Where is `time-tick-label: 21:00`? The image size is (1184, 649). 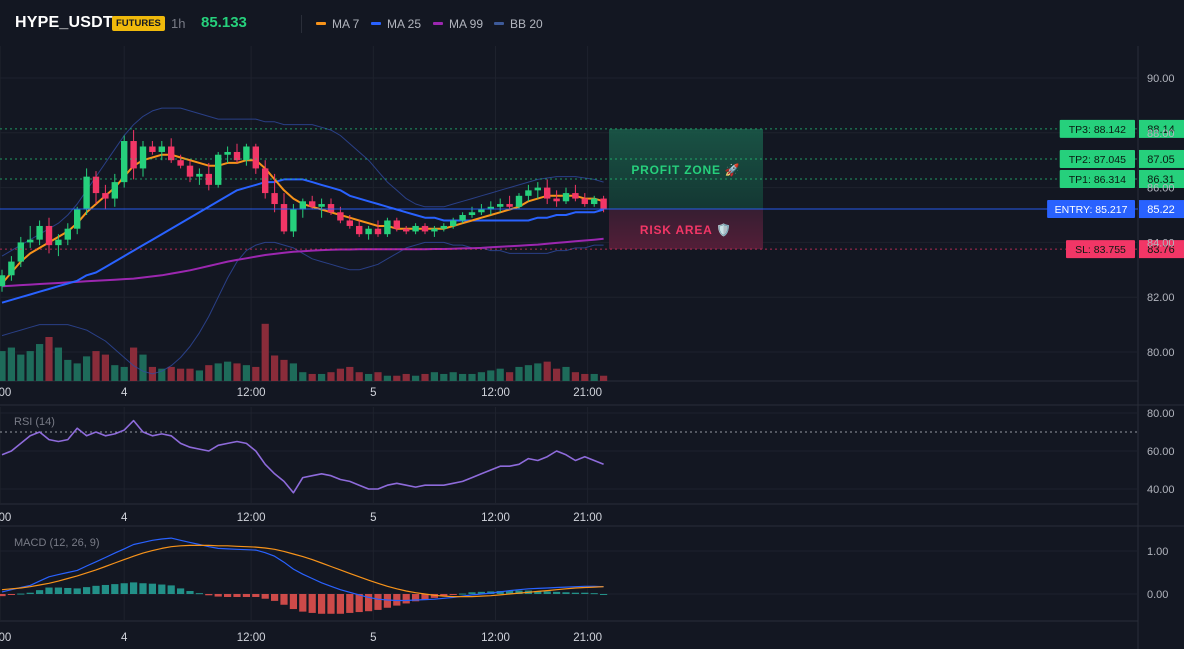 time-tick-label: 21:00 is located at coordinates (587, 393).